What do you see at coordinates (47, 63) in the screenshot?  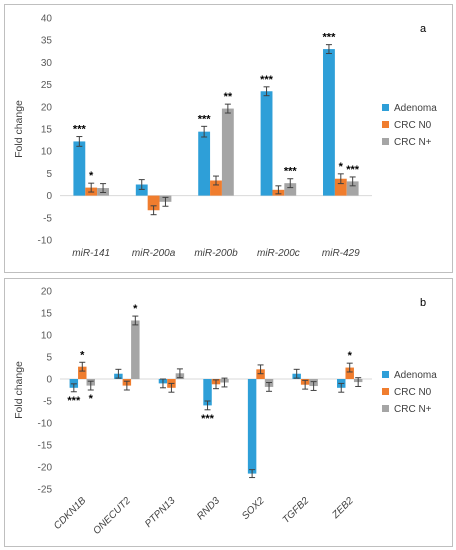 I see `y-tick-label: 30` at bounding box center [47, 63].